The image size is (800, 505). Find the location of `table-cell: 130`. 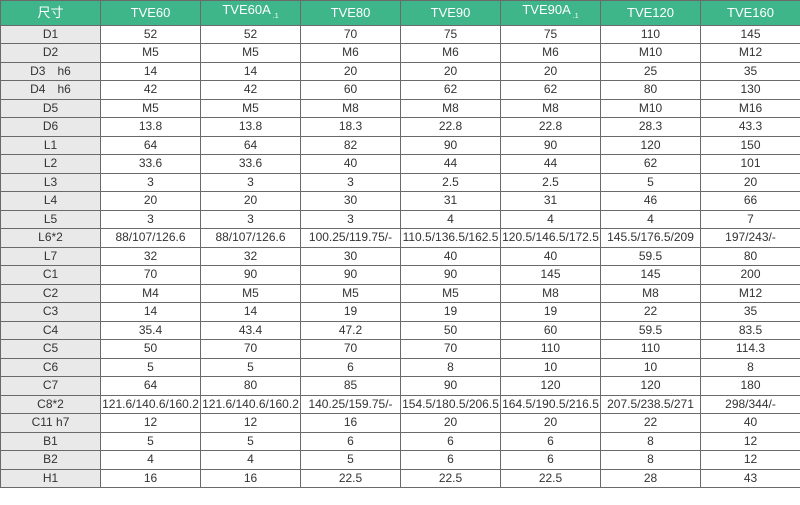

table-cell: 130 is located at coordinates (750, 90).